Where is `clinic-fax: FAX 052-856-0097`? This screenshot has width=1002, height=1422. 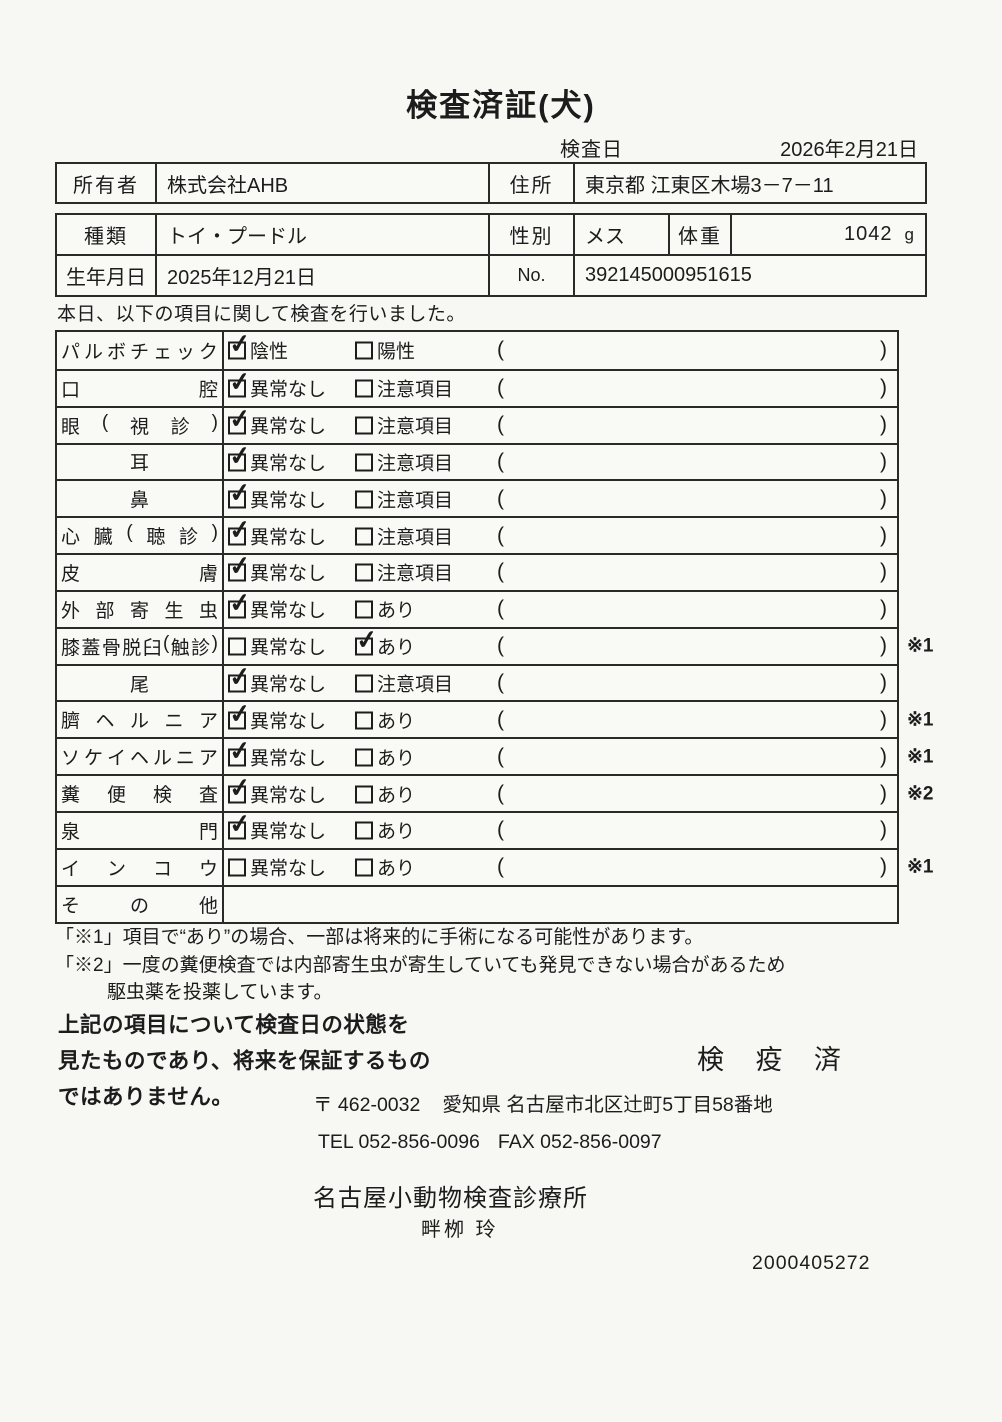 clinic-fax: FAX 052-856-0097 is located at coordinates (579, 1142).